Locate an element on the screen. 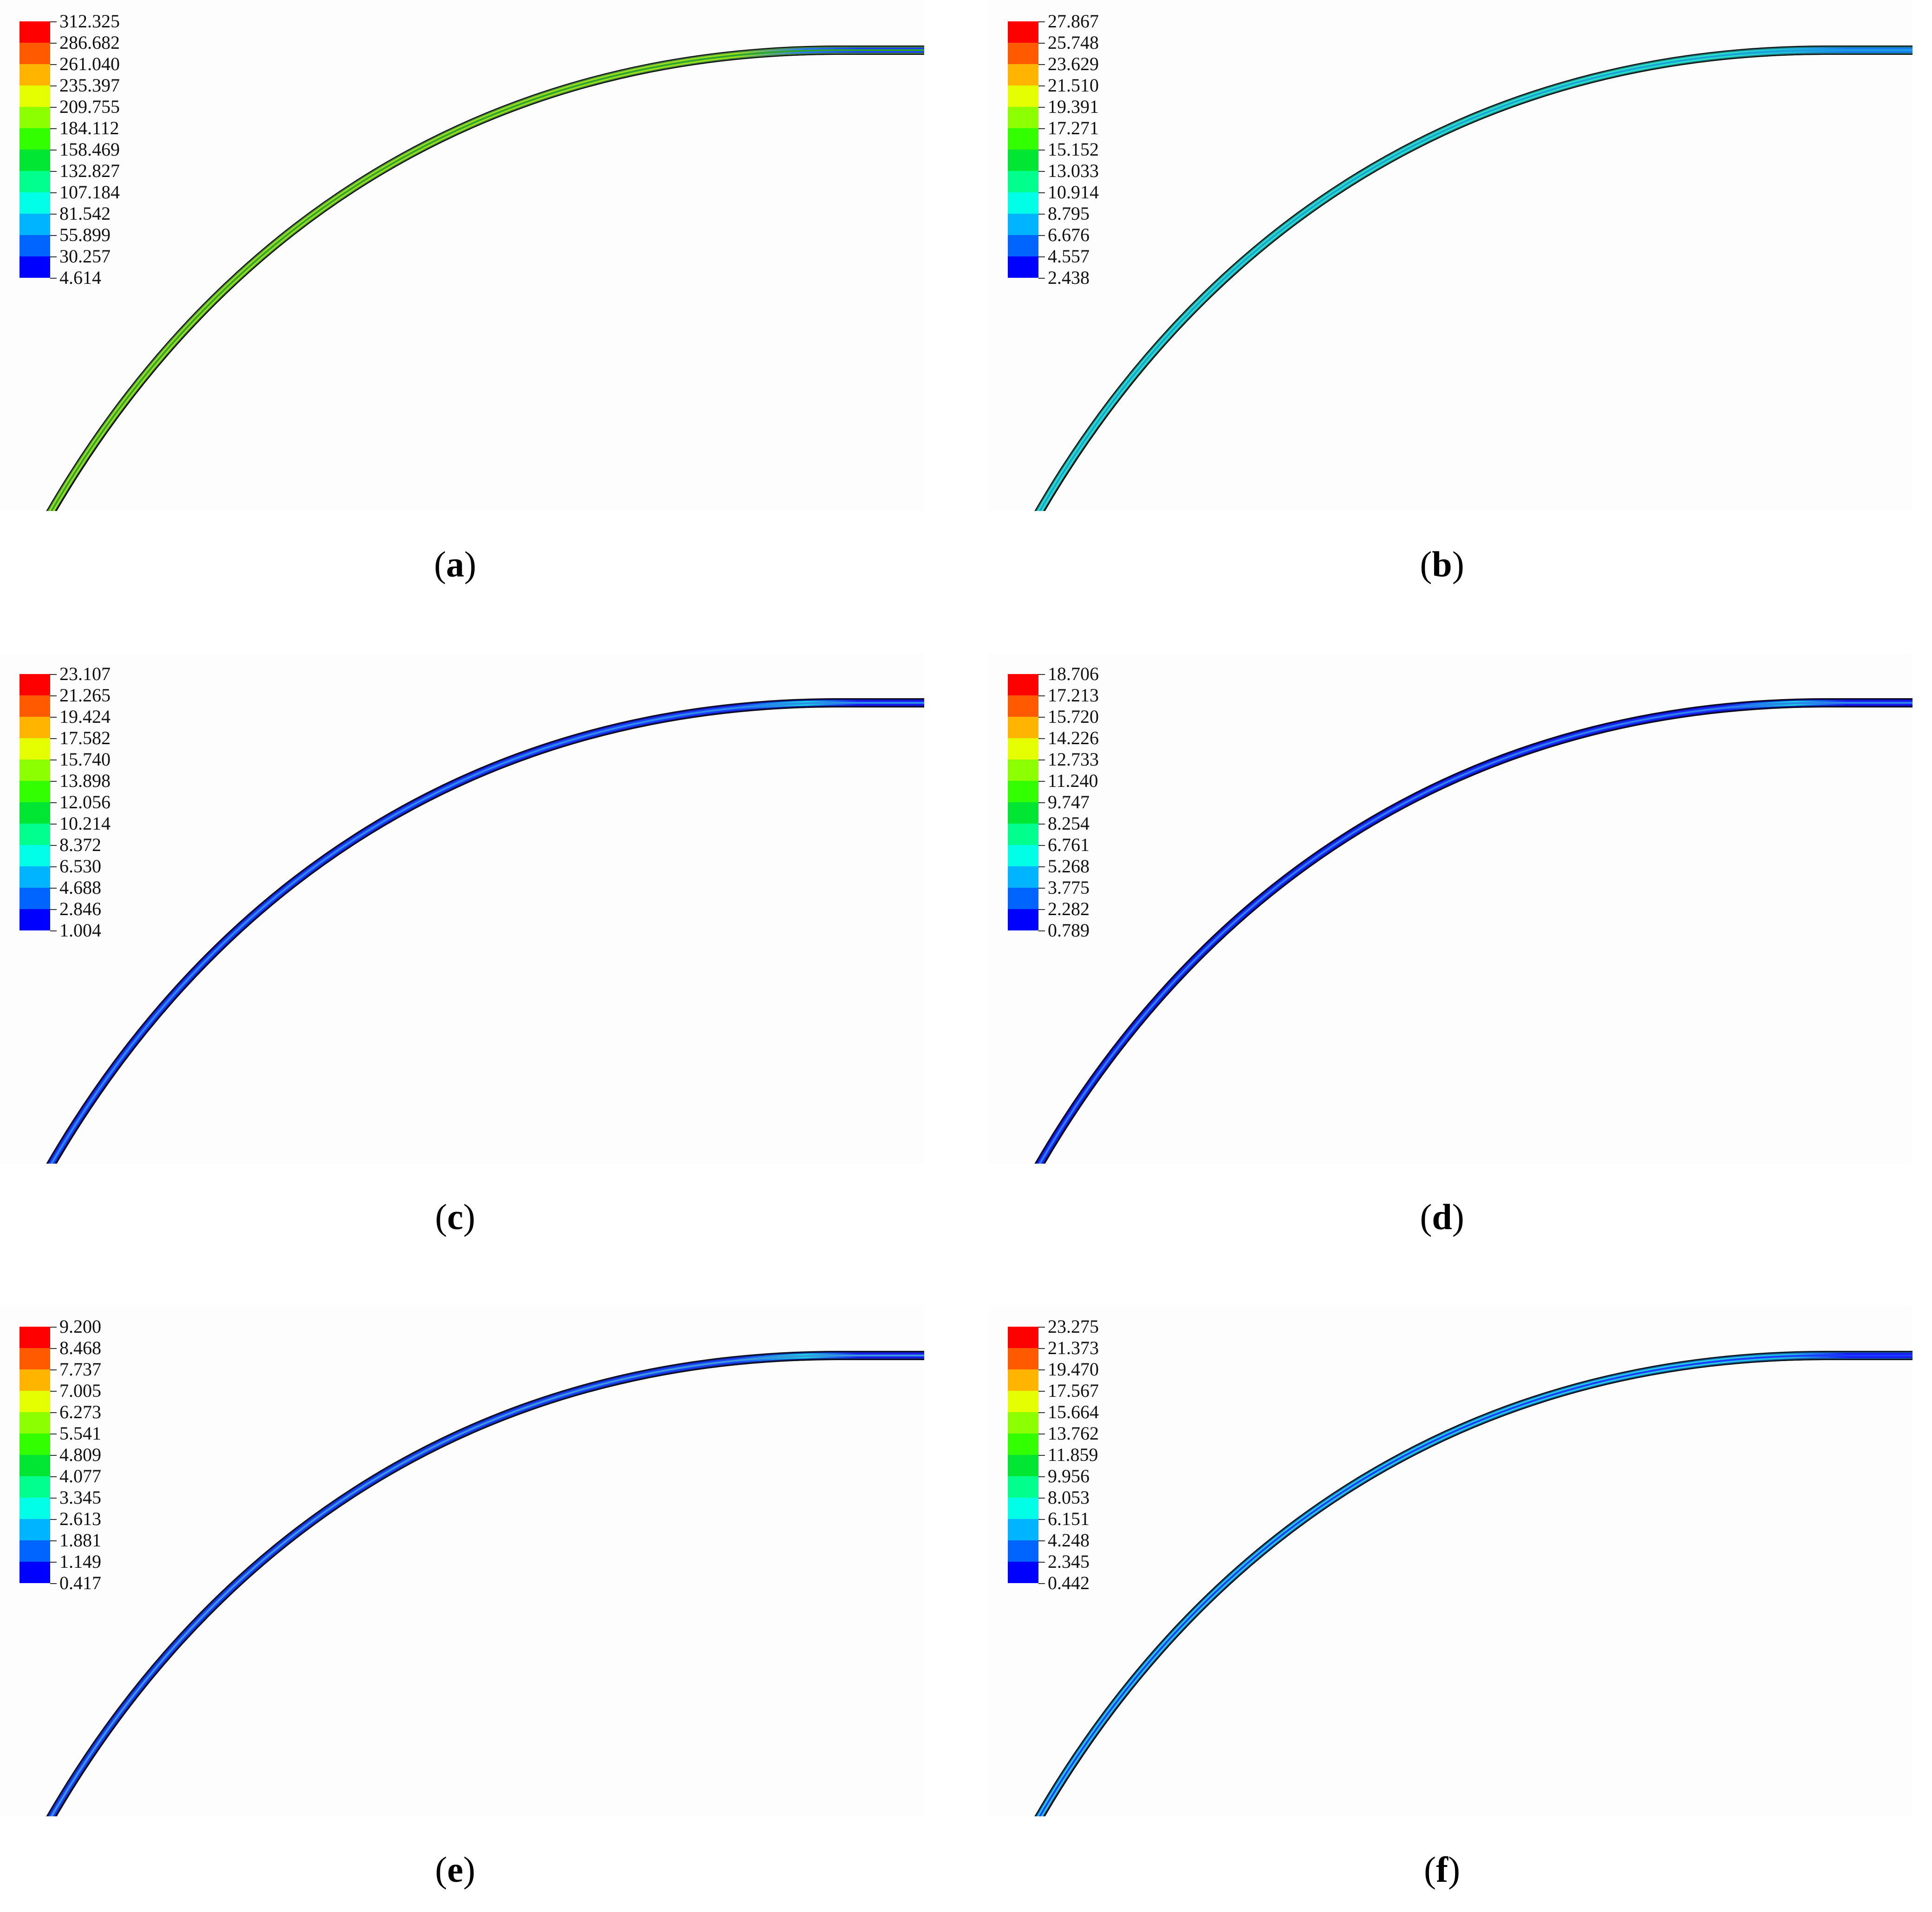  legend-value: 9.747 is located at coordinates (1069, 802).